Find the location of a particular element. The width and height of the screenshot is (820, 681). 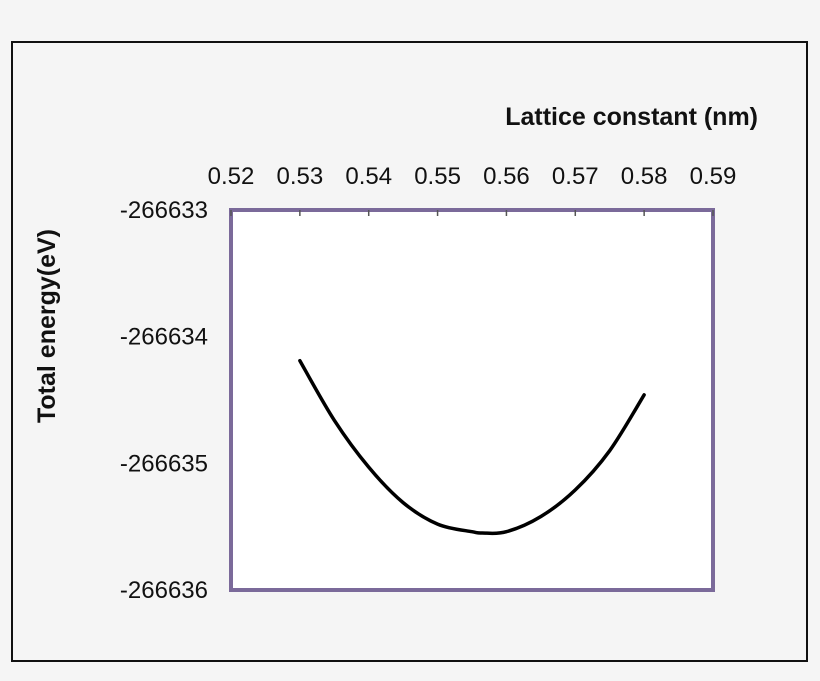

y-tick-label: -266635 is located at coordinates (164, 463).